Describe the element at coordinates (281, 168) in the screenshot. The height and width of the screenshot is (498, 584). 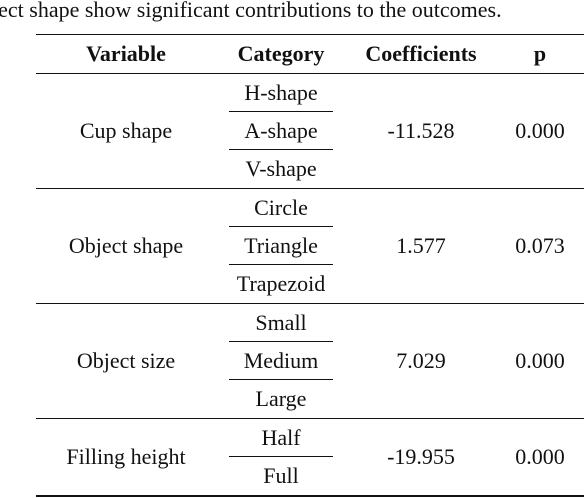
I see `category-cell: V-shape` at that location.